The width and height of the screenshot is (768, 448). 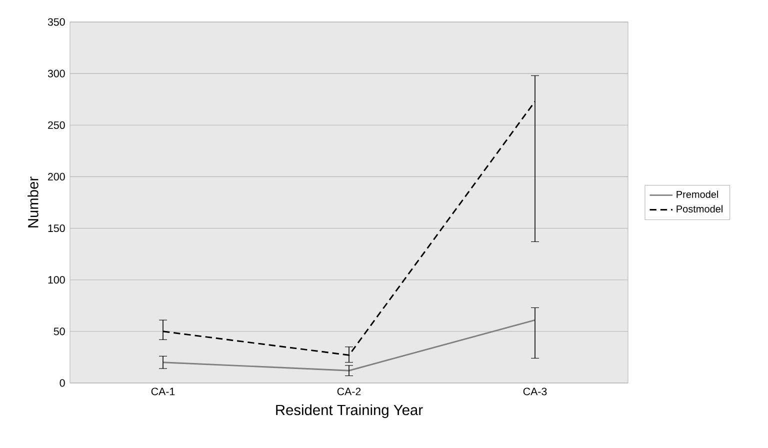 What do you see at coordinates (697, 194) in the screenshot?
I see `legend-label: Premodel` at bounding box center [697, 194].